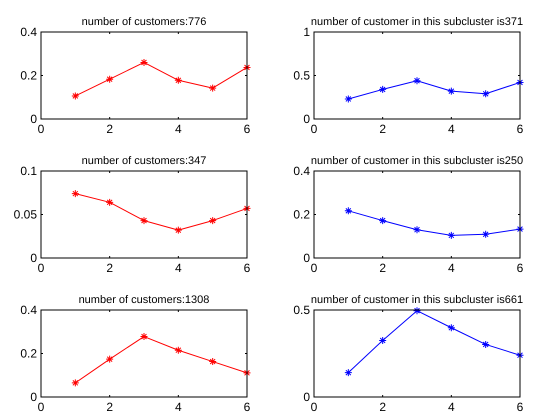 The image size is (553, 418). I want to click on chart-title: number of customers:347, so click(144, 161).